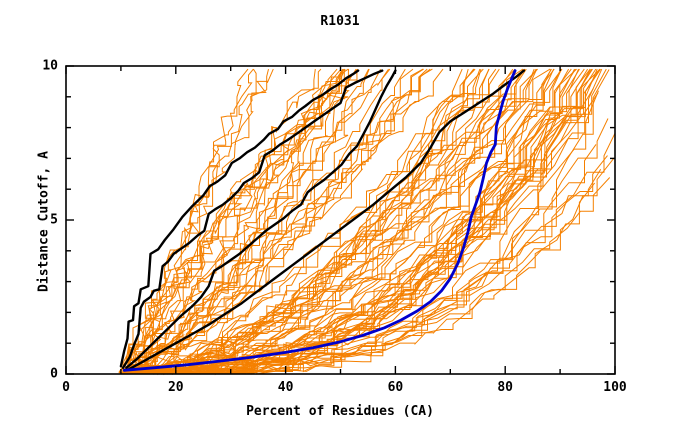  Describe the element at coordinates (340, 21) in the screenshot. I see `page-title: R1031` at that location.